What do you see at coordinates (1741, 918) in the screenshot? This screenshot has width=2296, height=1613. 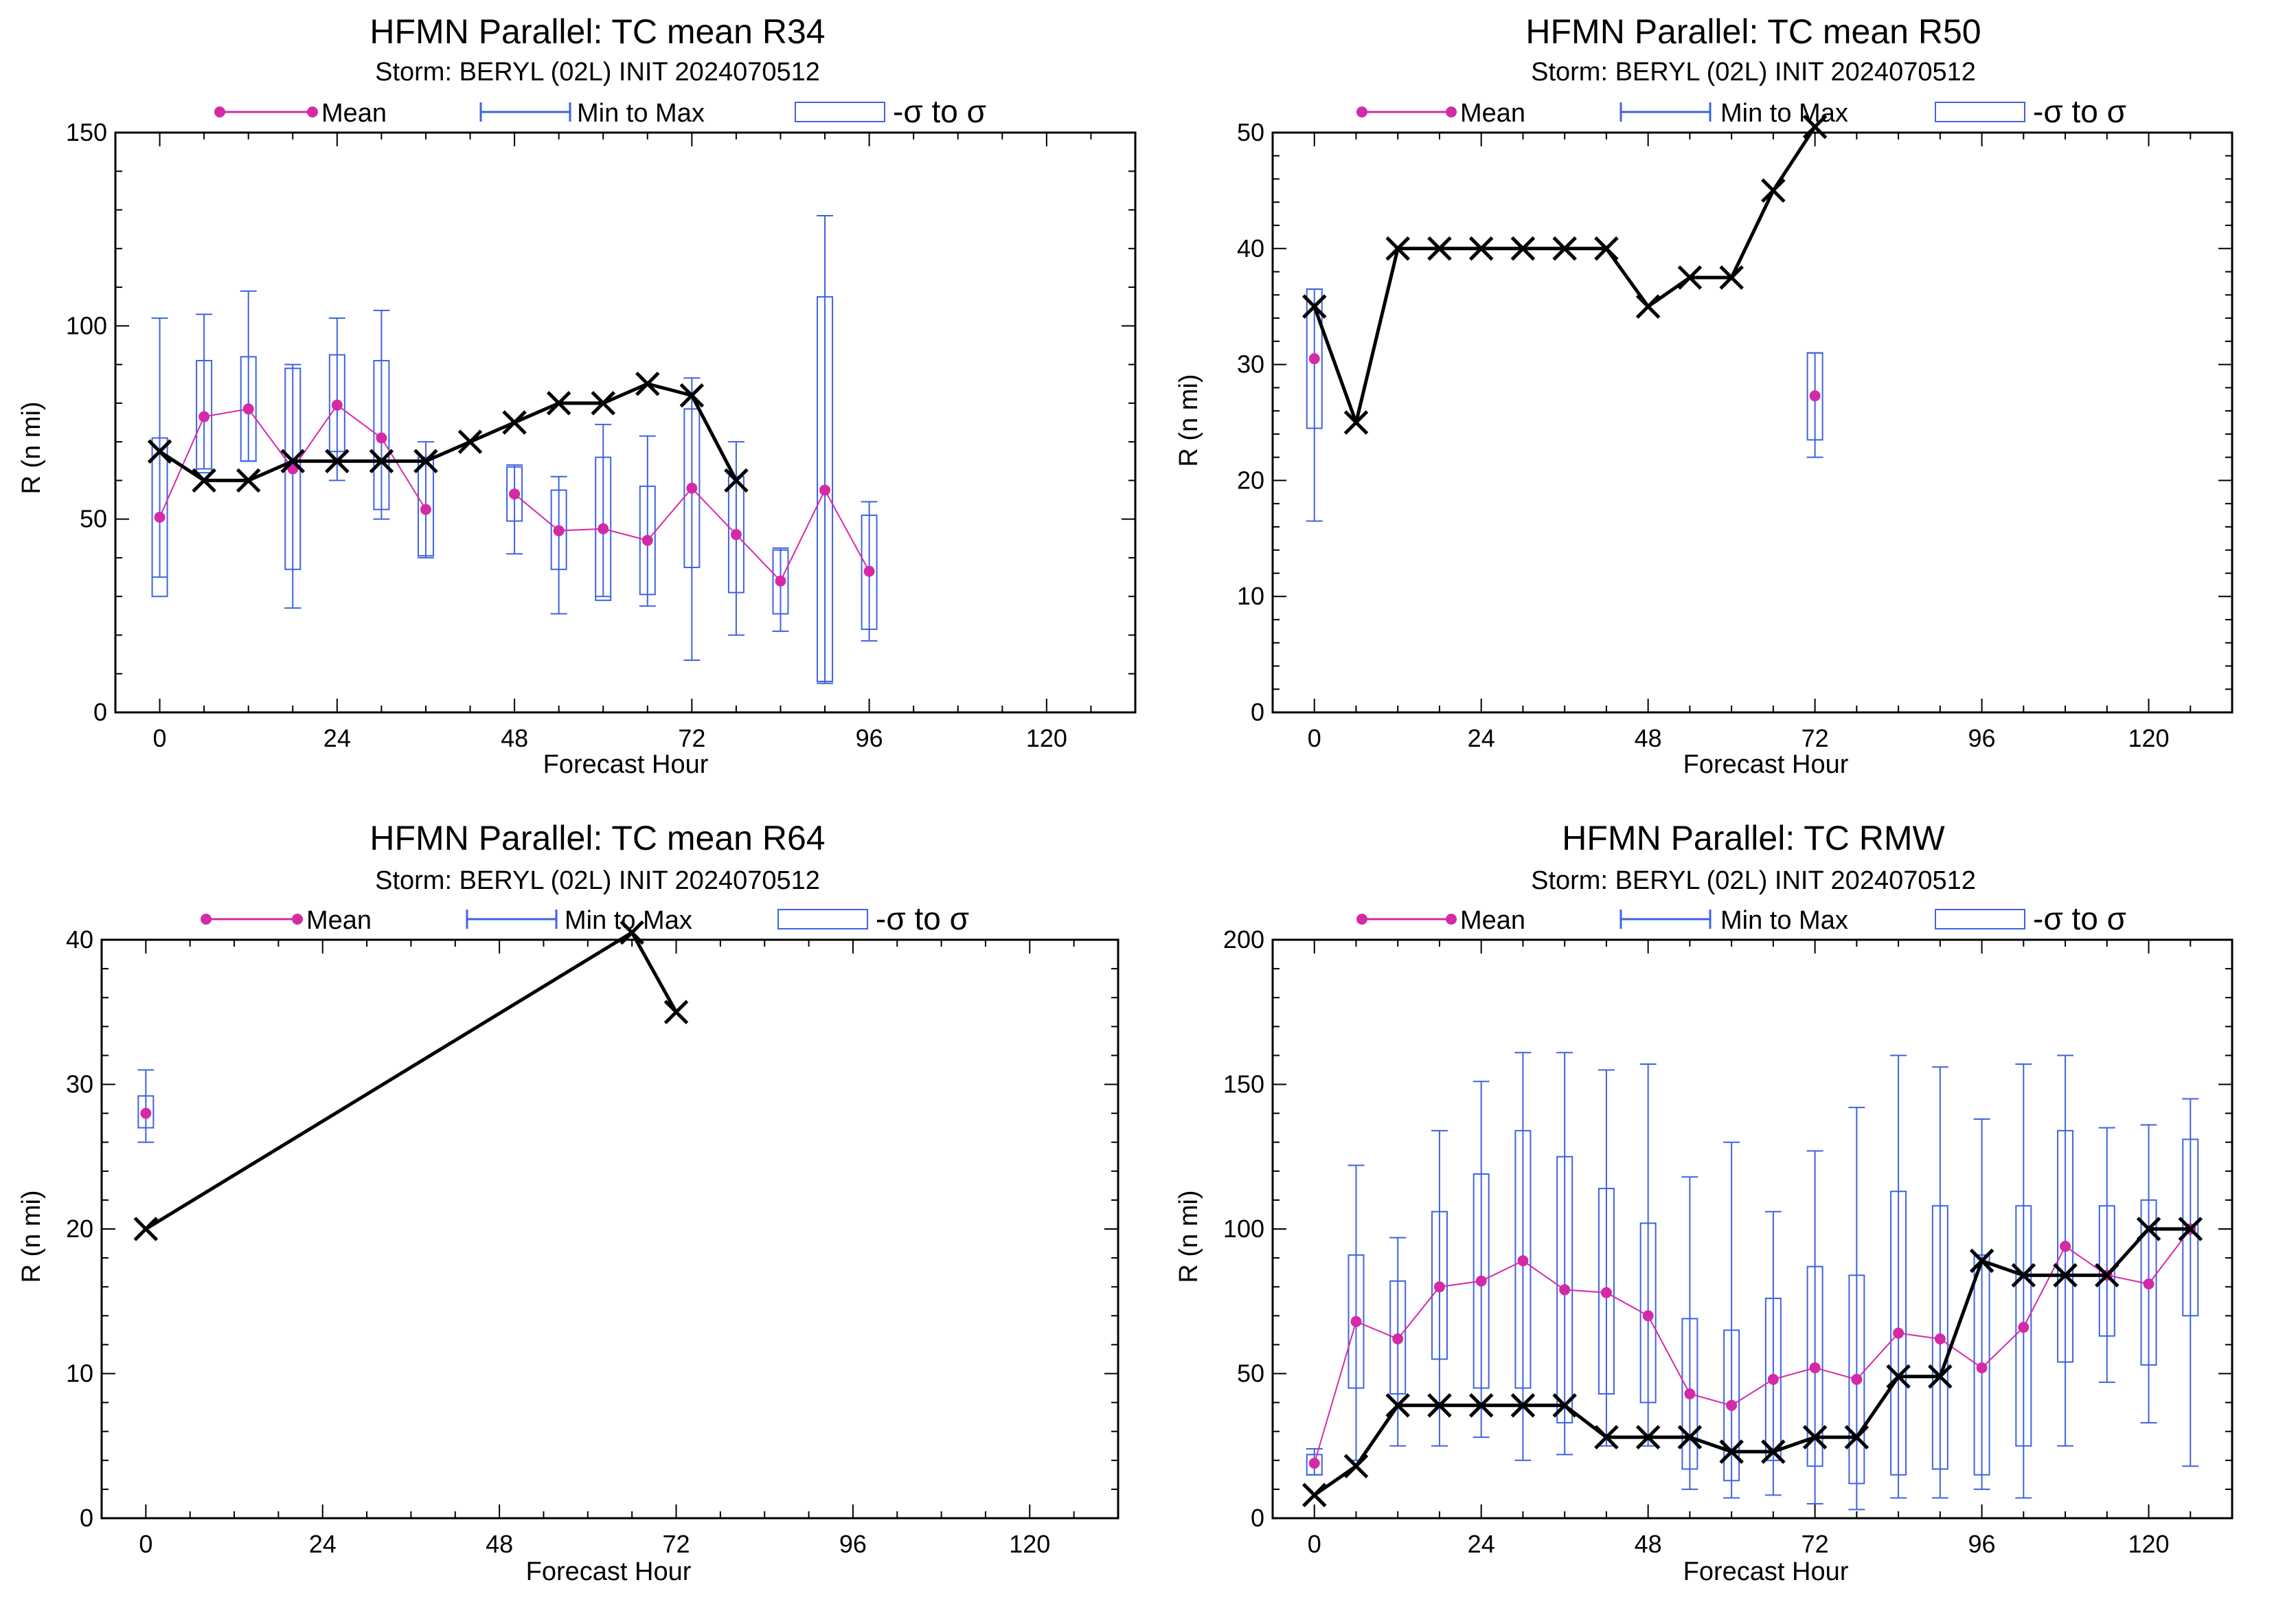 I see `legend-rmw: Mean Min to Max -σ to σ` at bounding box center [1741, 918].